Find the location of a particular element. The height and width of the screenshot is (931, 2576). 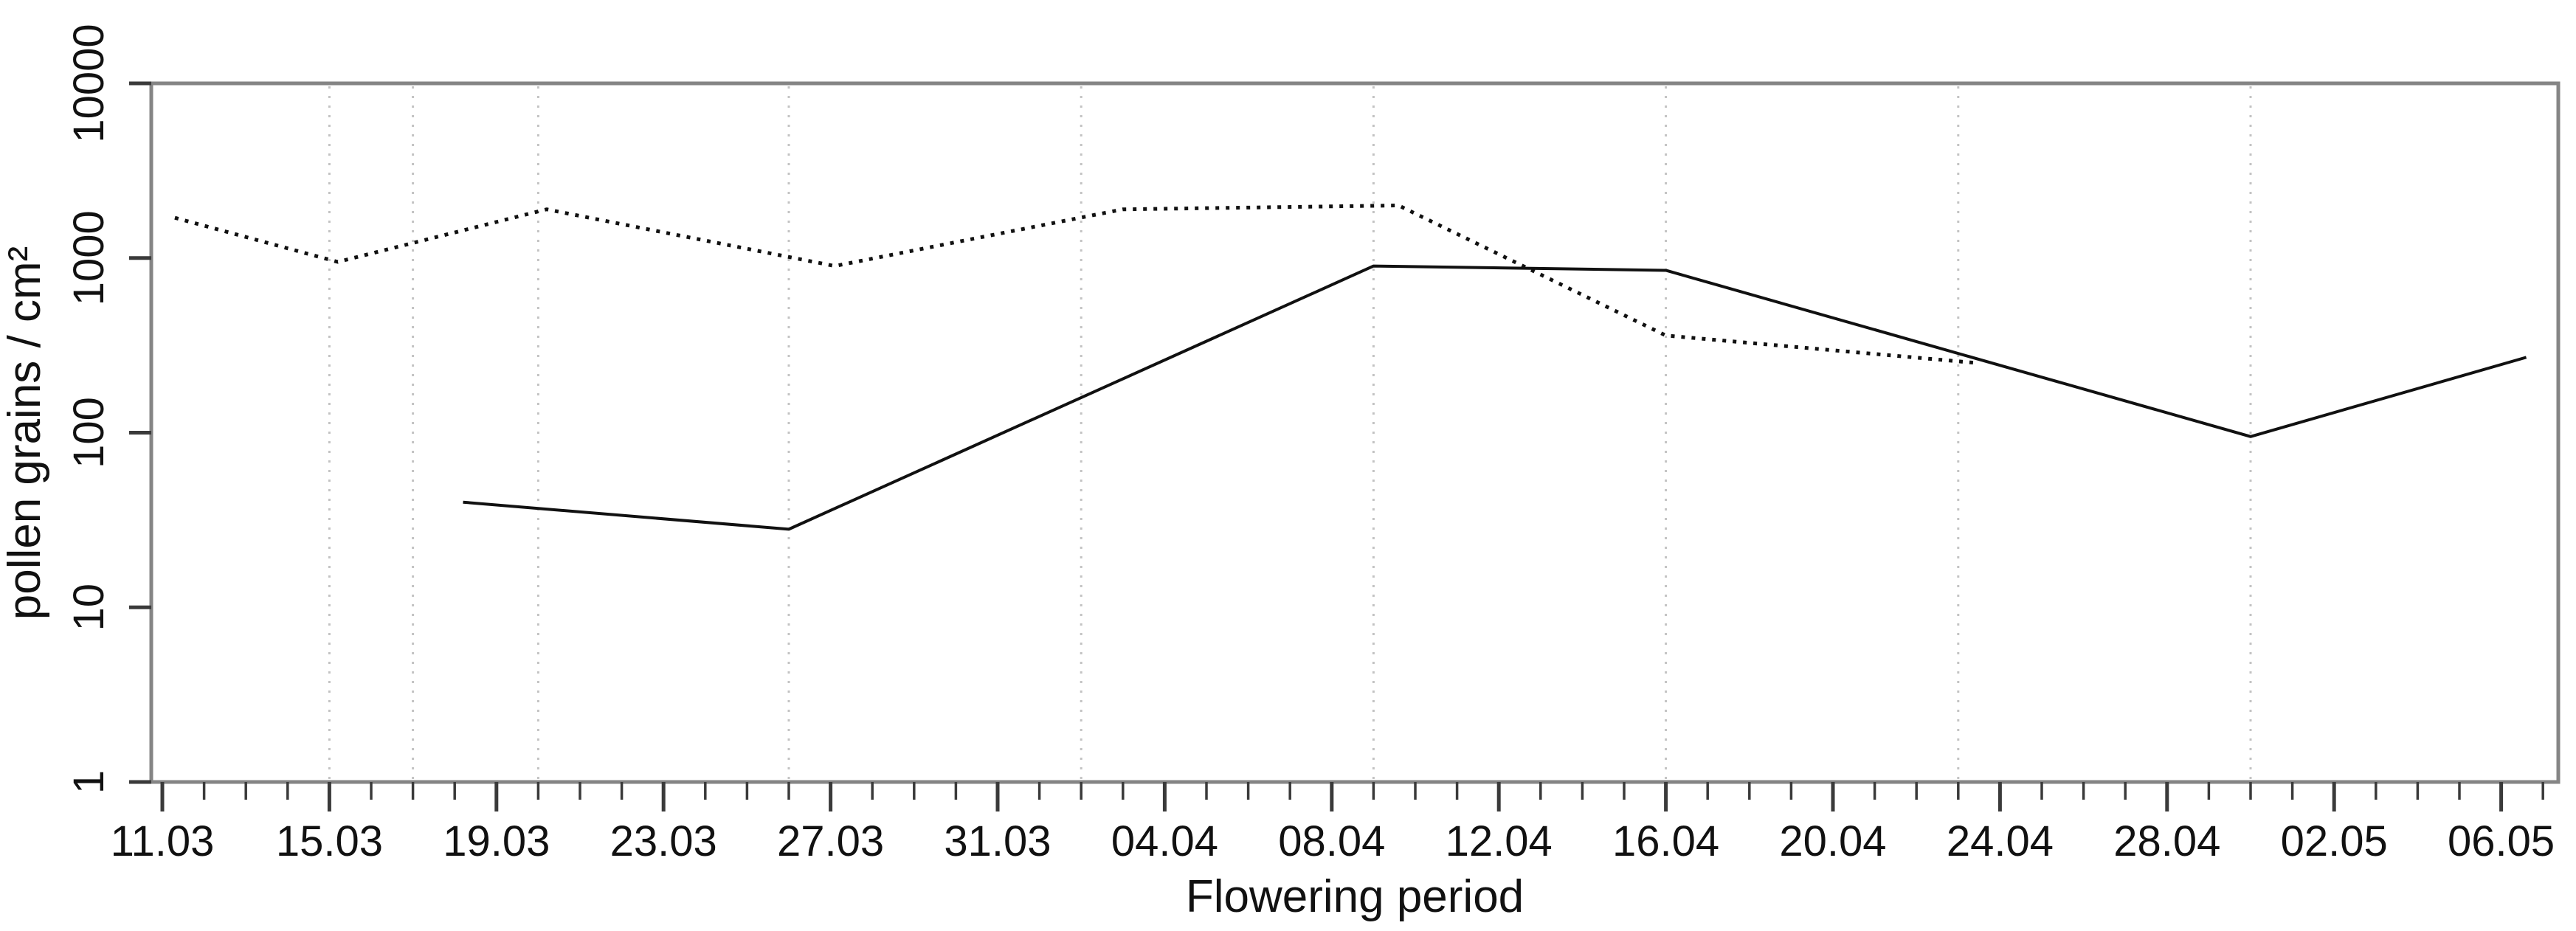

x-tick-label-04.04: 04.04 is located at coordinates (1164, 841).